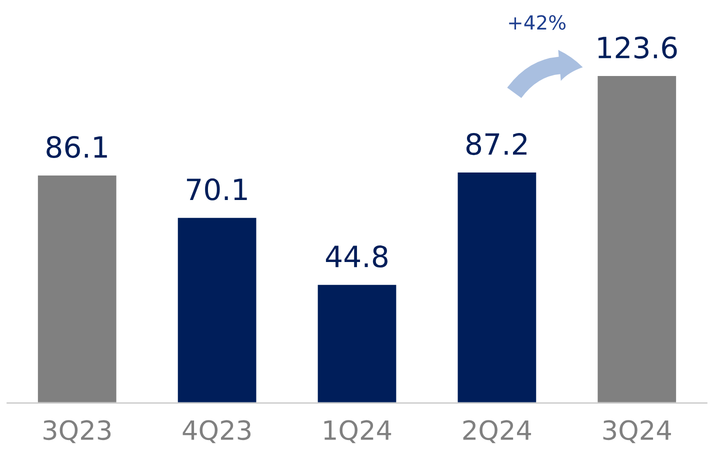  Describe the element at coordinates (537, 22) in the screenshot. I see `text: +42%` at that location.